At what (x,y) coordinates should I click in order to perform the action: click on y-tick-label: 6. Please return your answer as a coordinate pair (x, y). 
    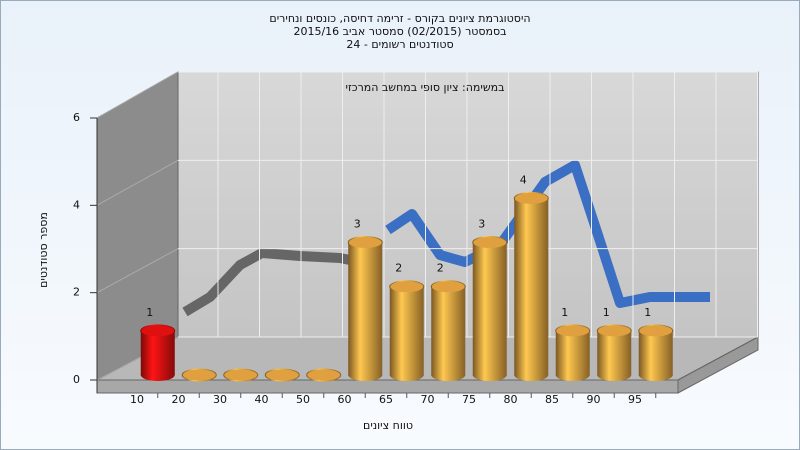
    Looking at the image, I should click on (76, 117).